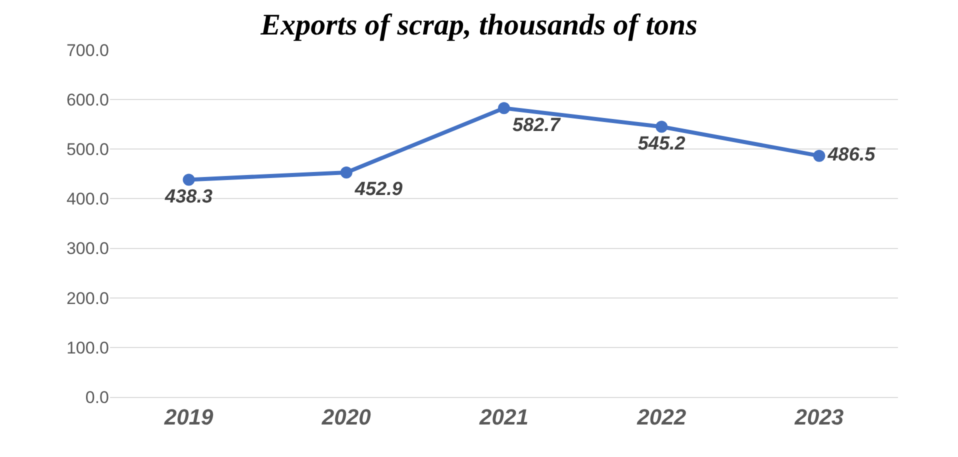  Describe the element at coordinates (87, 100) in the screenshot. I see `y-tick-label: 600.0` at that location.